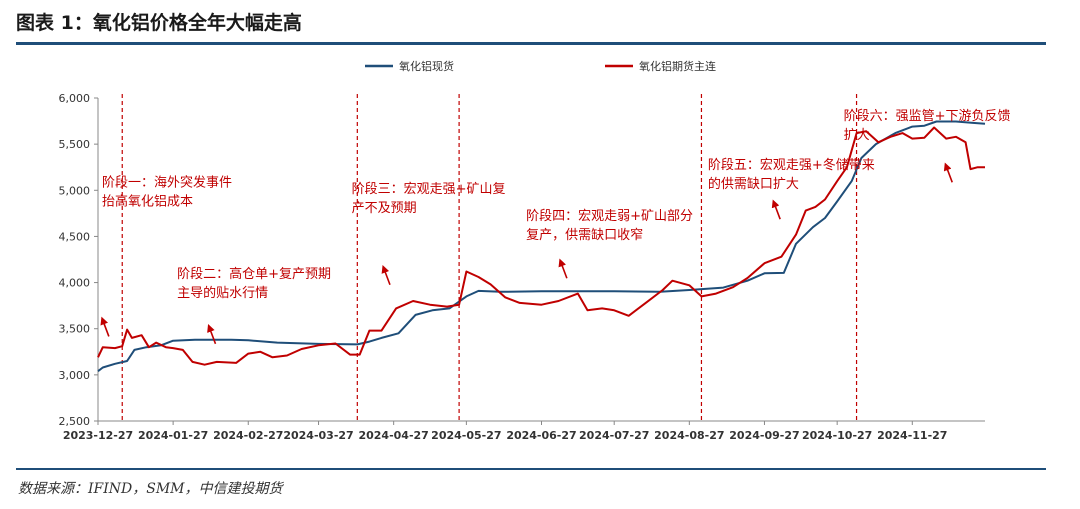  Describe the element at coordinates (159, 23) in the screenshot. I see `page-title: 图表 1：氧化铝价格全年大幅走高` at that location.